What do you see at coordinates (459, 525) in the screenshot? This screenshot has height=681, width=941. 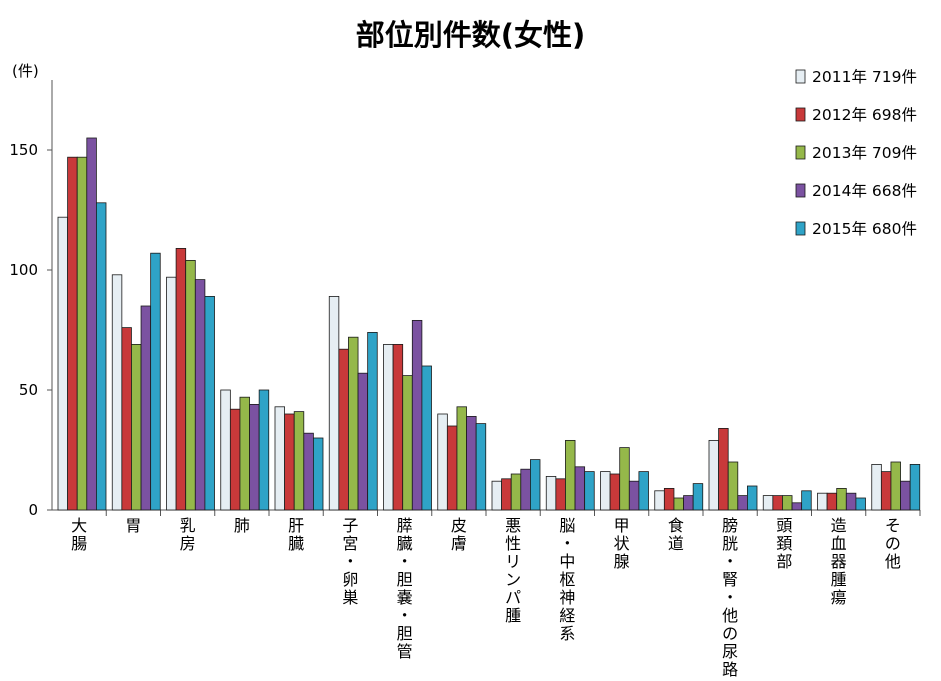 I see `x-tick-label-char: 皮` at bounding box center [459, 525].